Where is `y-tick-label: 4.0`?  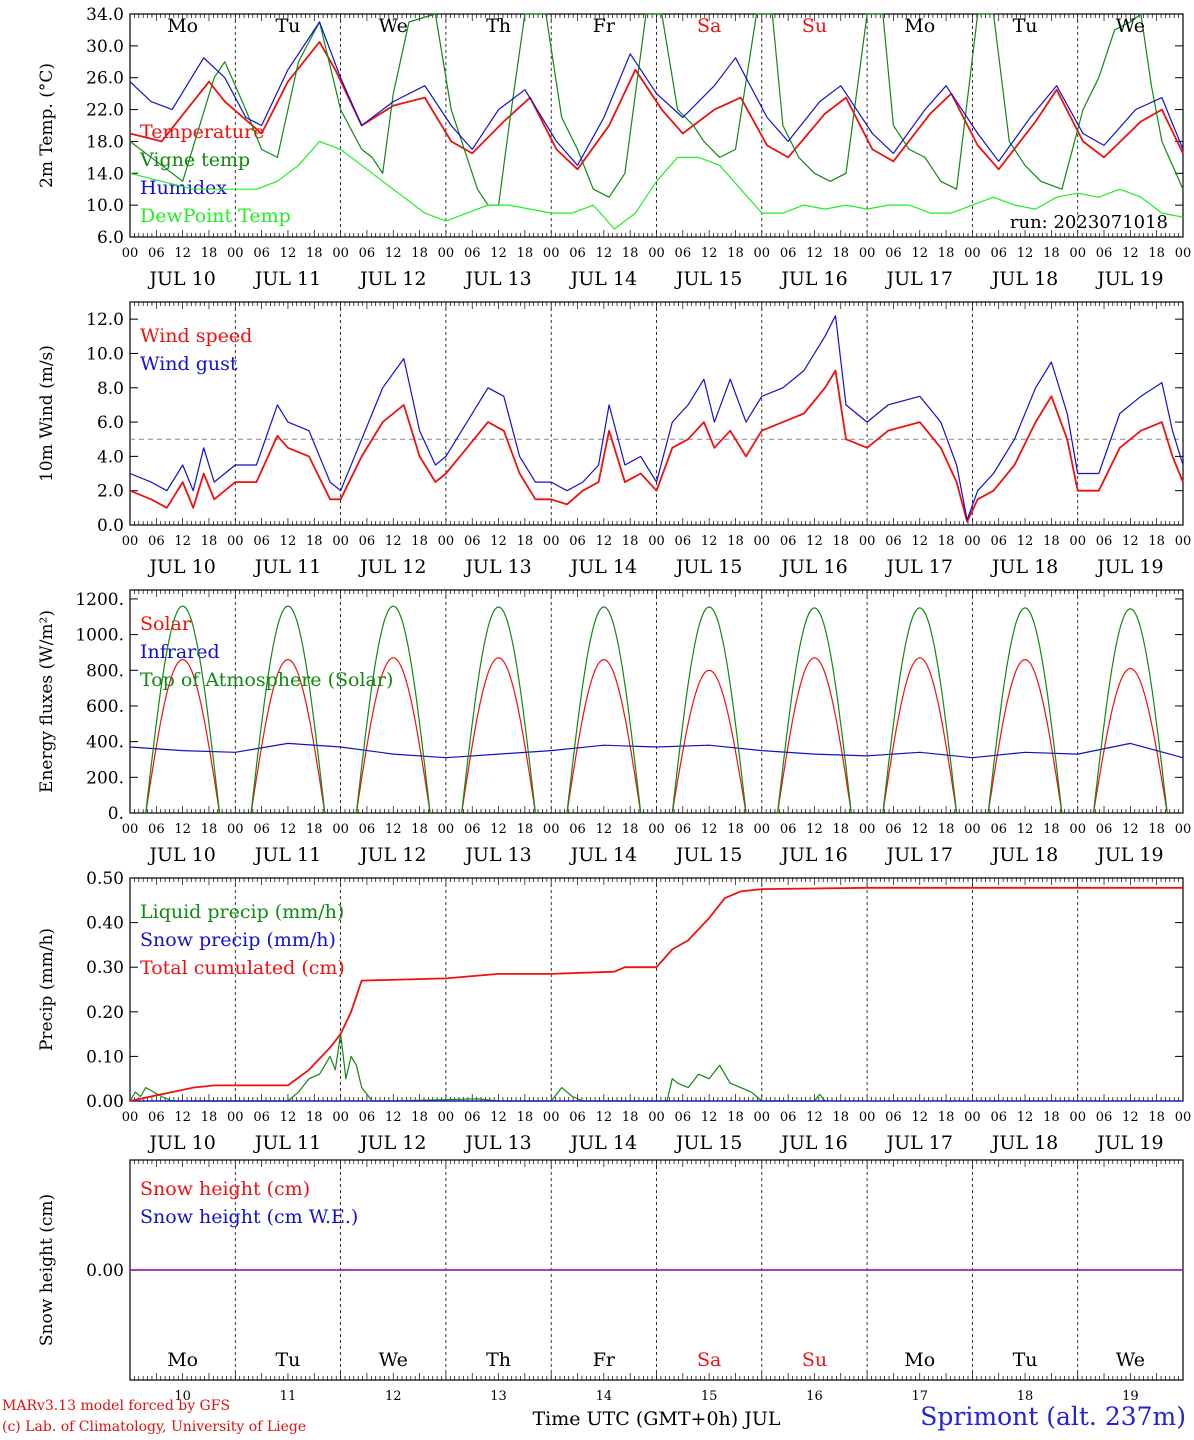 y-tick-label: 4.0 is located at coordinates (110, 457).